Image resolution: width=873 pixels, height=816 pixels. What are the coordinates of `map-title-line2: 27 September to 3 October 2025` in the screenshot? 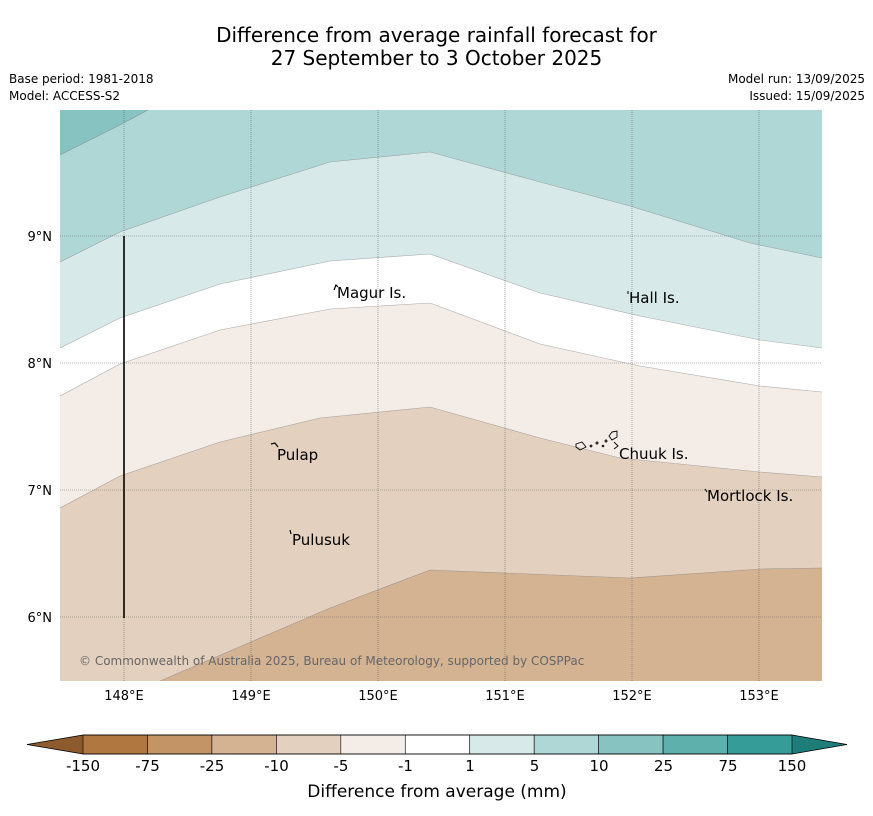 It's located at (436, 58).